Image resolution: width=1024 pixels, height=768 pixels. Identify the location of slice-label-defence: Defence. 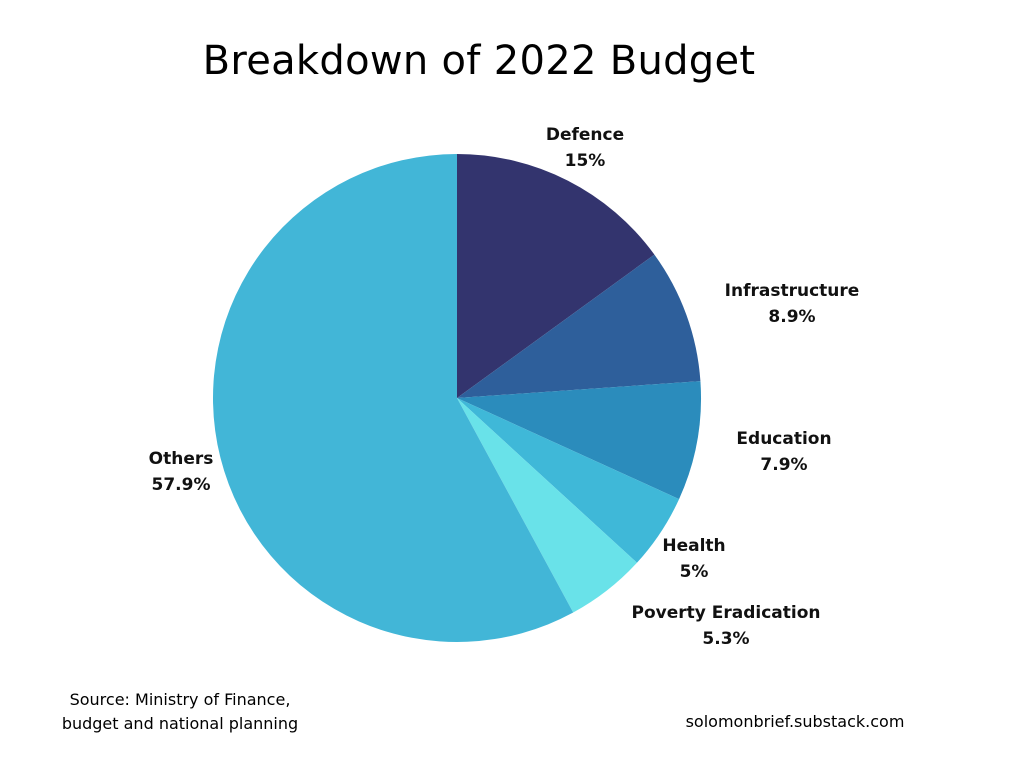
(585, 135).